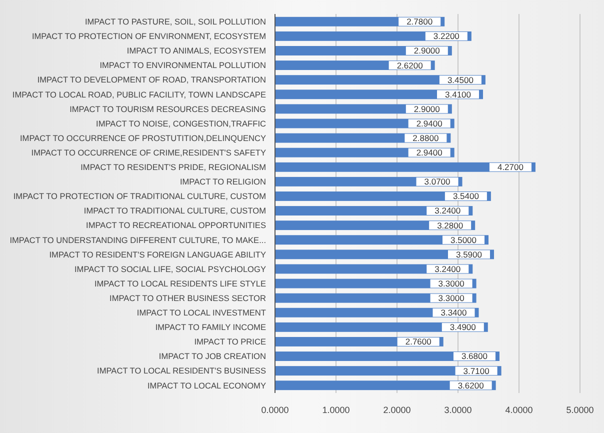 The width and height of the screenshot is (604, 433). What do you see at coordinates (469, 254) in the screenshot?
I see `data-label: 3.5900` at bounding box center [469, 254].